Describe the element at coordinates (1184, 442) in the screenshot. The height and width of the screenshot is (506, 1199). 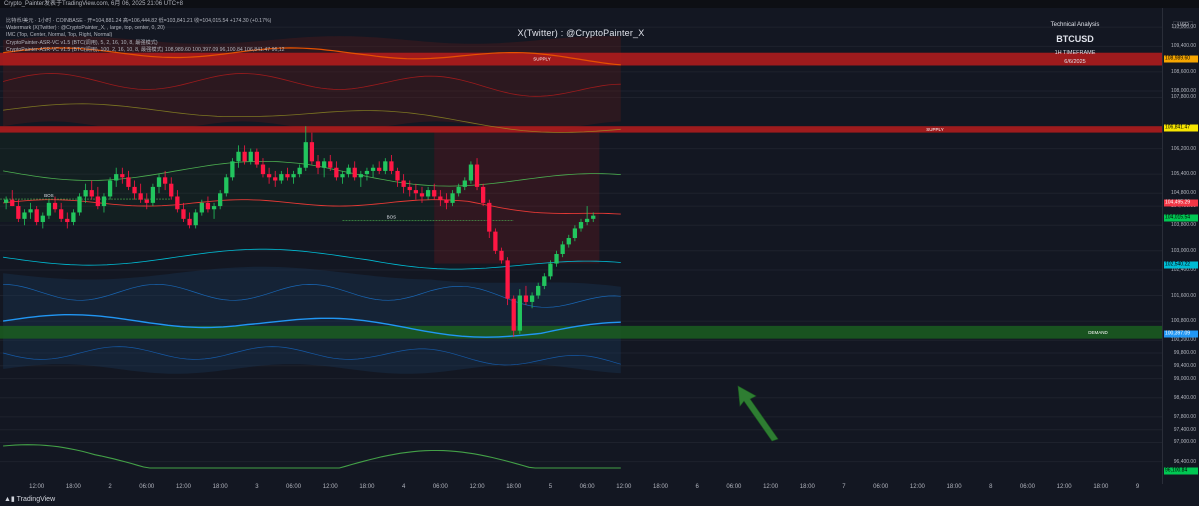
I see `price-label: 97,000.00` at that location.